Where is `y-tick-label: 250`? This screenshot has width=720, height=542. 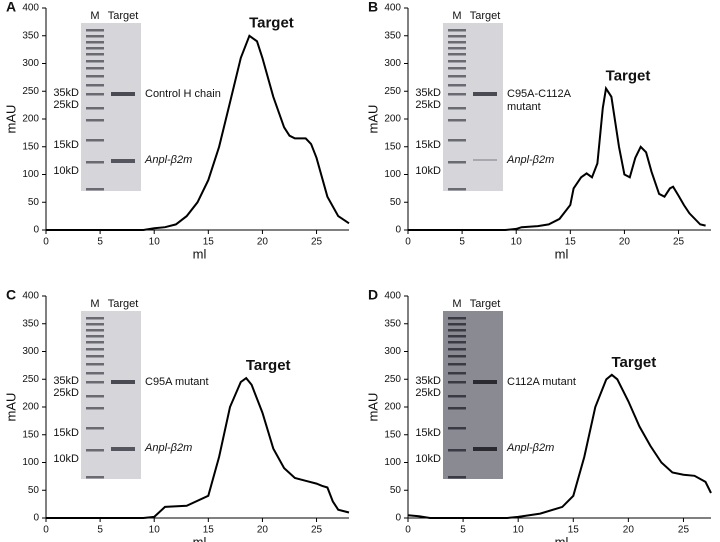
y-tick-label: 250 is located at coordinates (392, 379).